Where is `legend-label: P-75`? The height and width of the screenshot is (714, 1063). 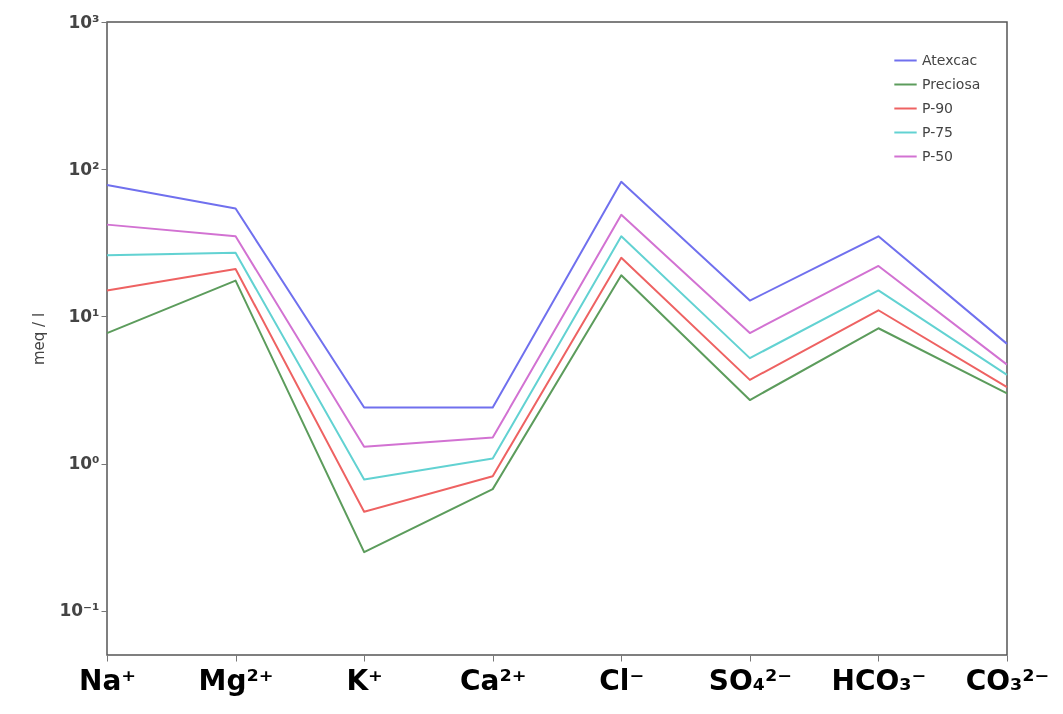 legend-label: P-75 is located at coordinates (938, 131).